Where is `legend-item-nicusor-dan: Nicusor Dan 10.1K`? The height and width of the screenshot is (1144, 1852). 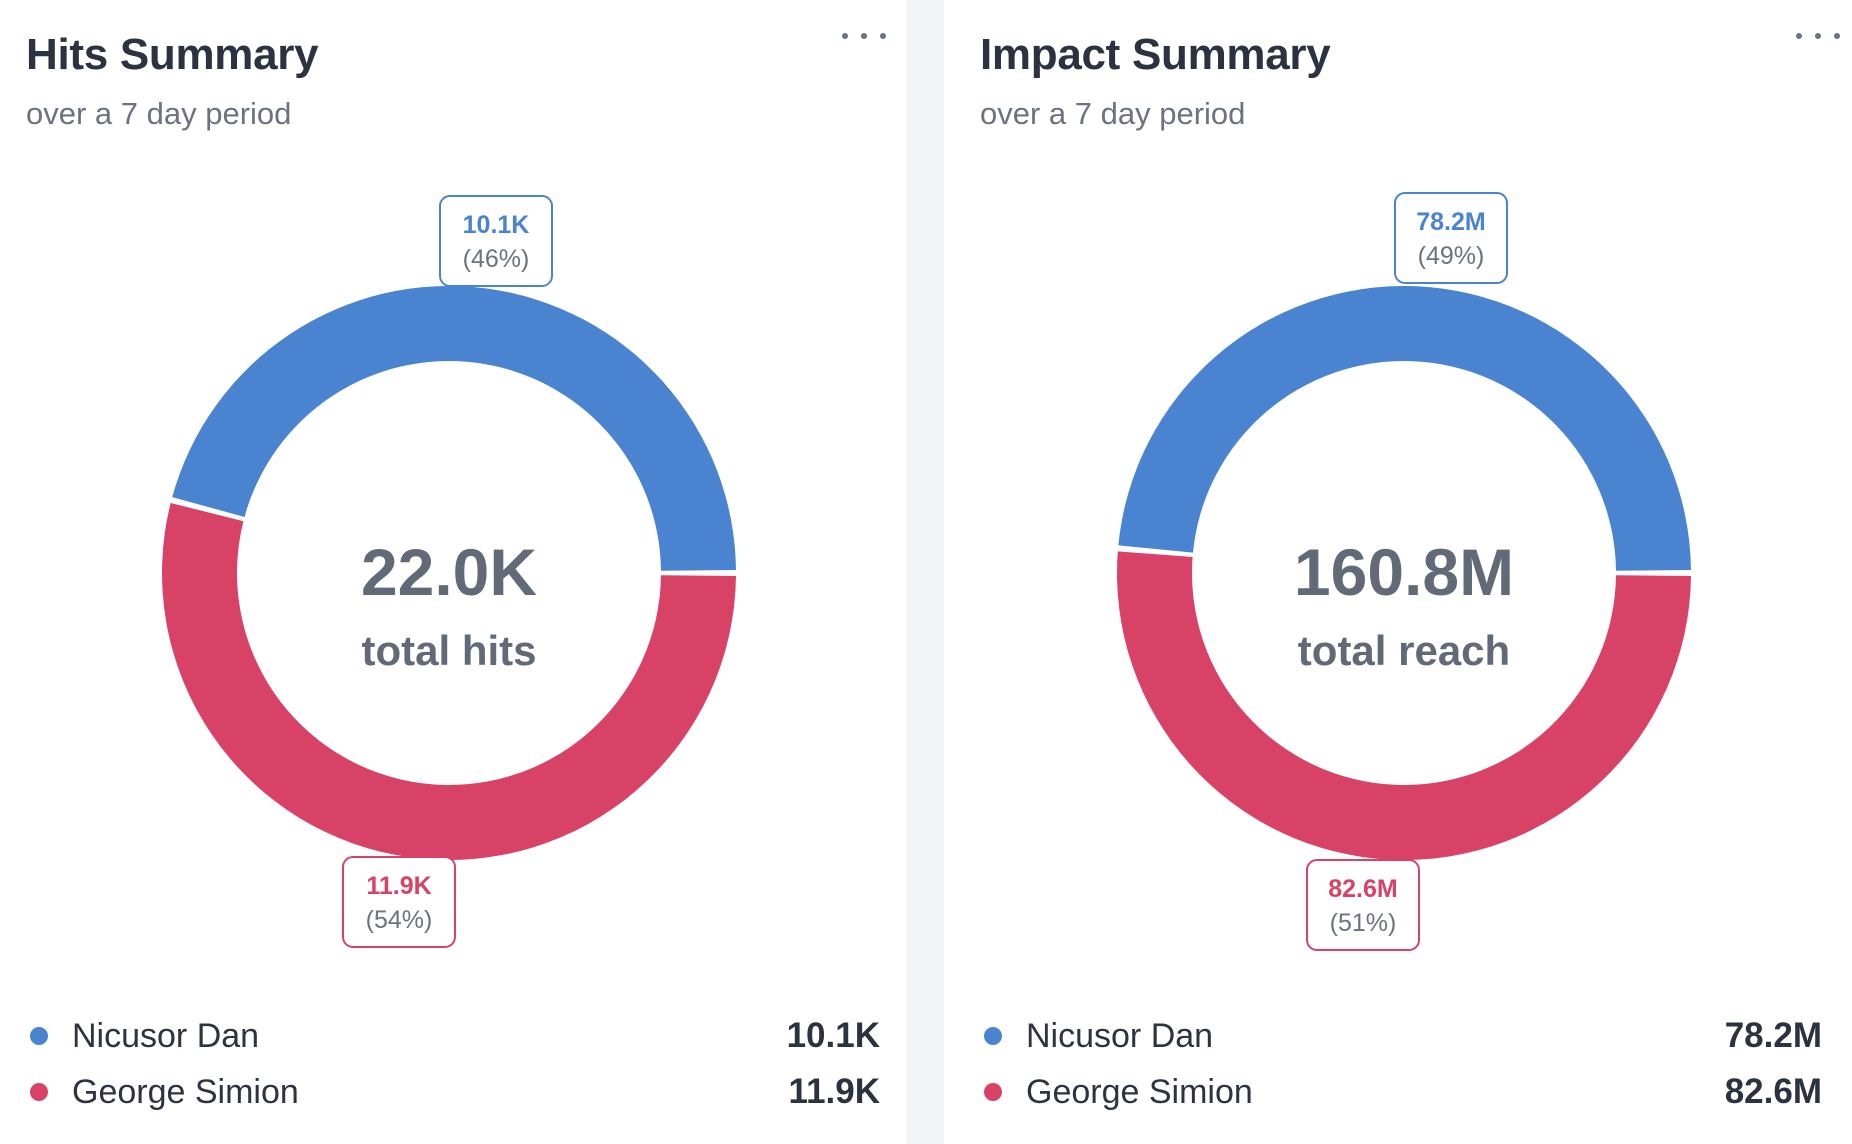
legend-item-nicusor-dan: Nicusor Dan 10.1K is located at coordinates (453, 1036).